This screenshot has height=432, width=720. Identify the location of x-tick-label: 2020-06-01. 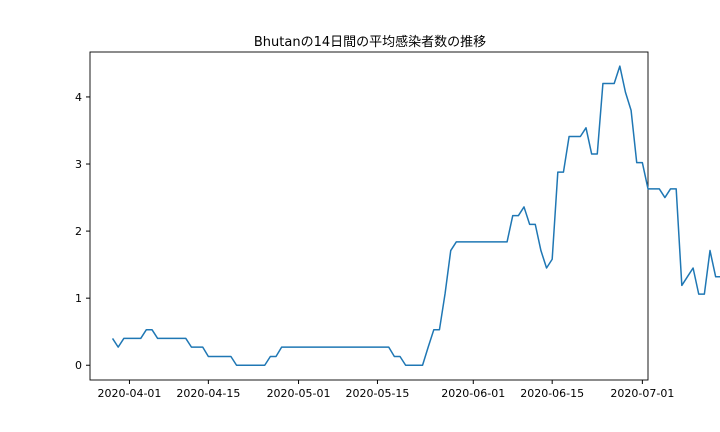
(473, 393).